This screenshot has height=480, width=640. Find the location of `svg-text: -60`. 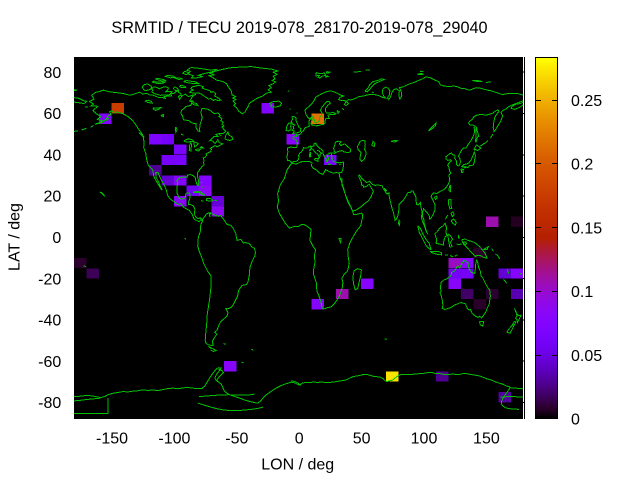

svg-text: -60 is located at coordinates (49, 362).